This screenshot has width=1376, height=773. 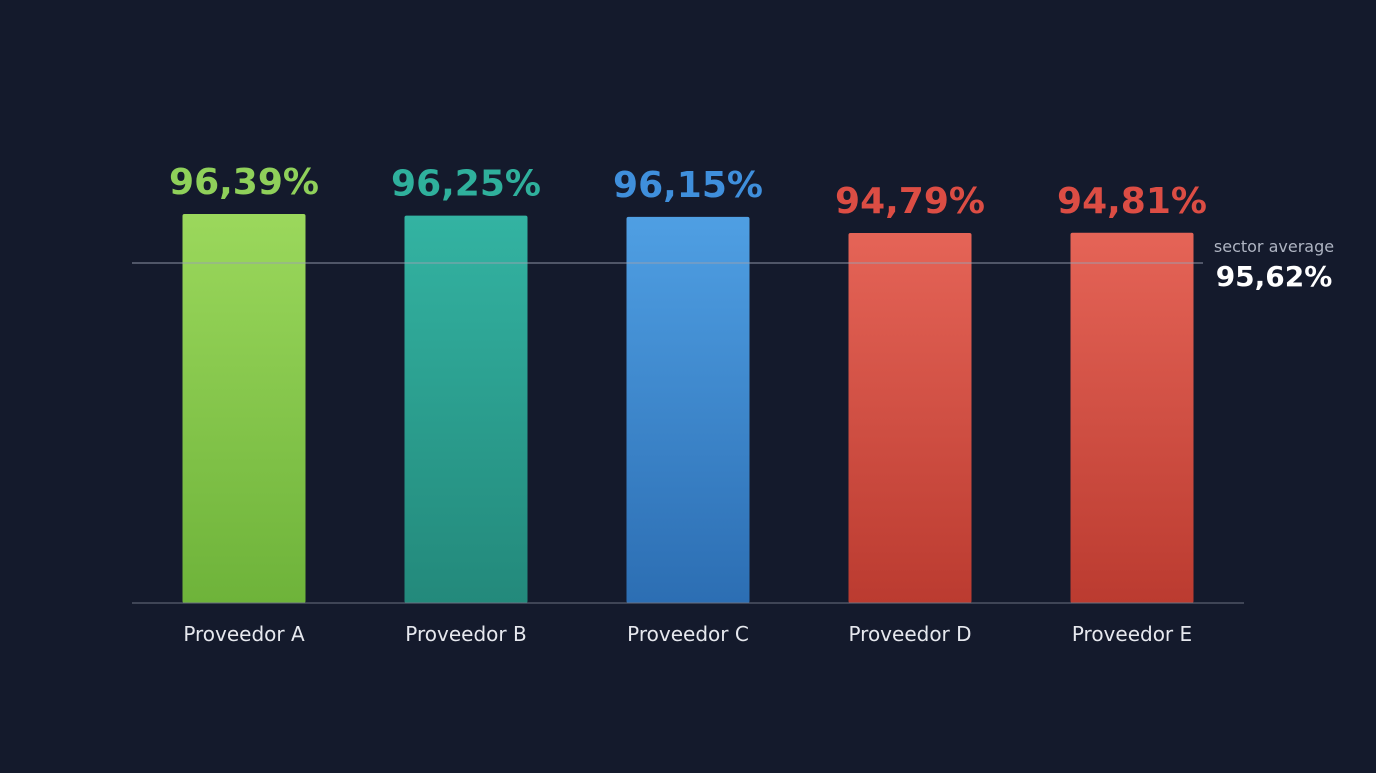 What do you see at coordinates (244, 182) in the screenshot?
I see `bar-value-label: 96,39%` at bounding box center [244, 182].